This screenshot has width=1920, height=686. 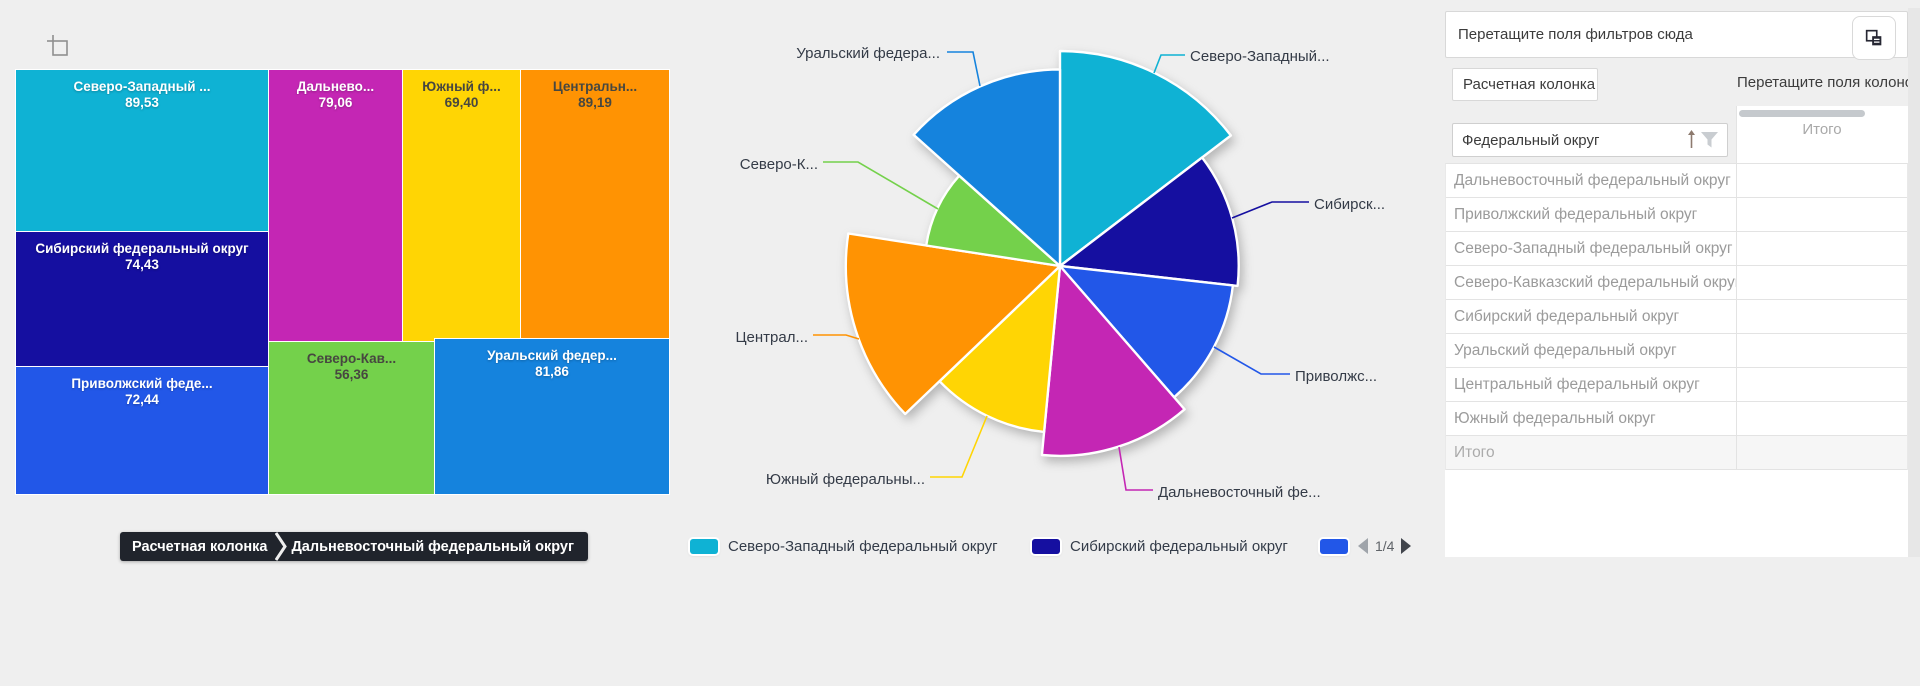 I want to click on pivot-row: Южный федеральный округ, so click(x=1676, y=419).